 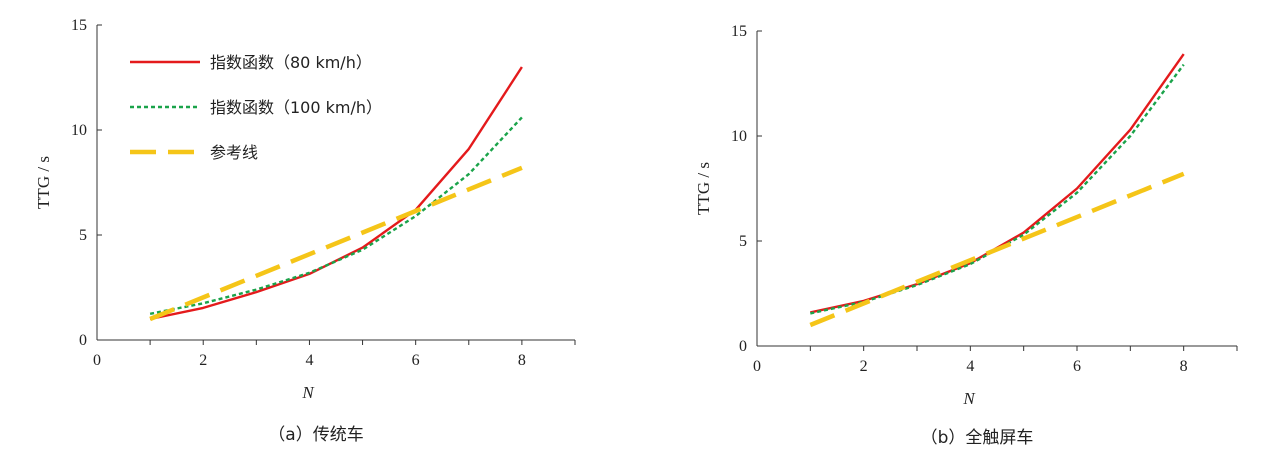 What do you see at coordinates (296, 107) in the screenshot?
I see `legend-label: 指数函数（100 km/h）` at bounding box center [296, 107].